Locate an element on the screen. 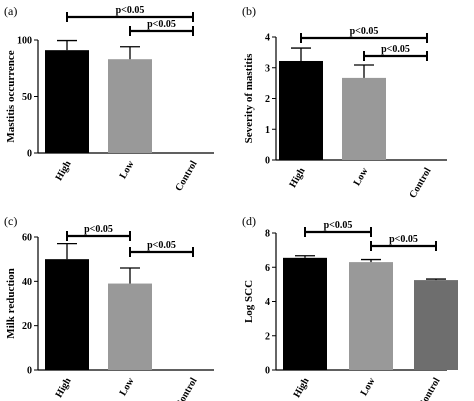  y-tick-label: 100 is located at coordinates (24, 41).